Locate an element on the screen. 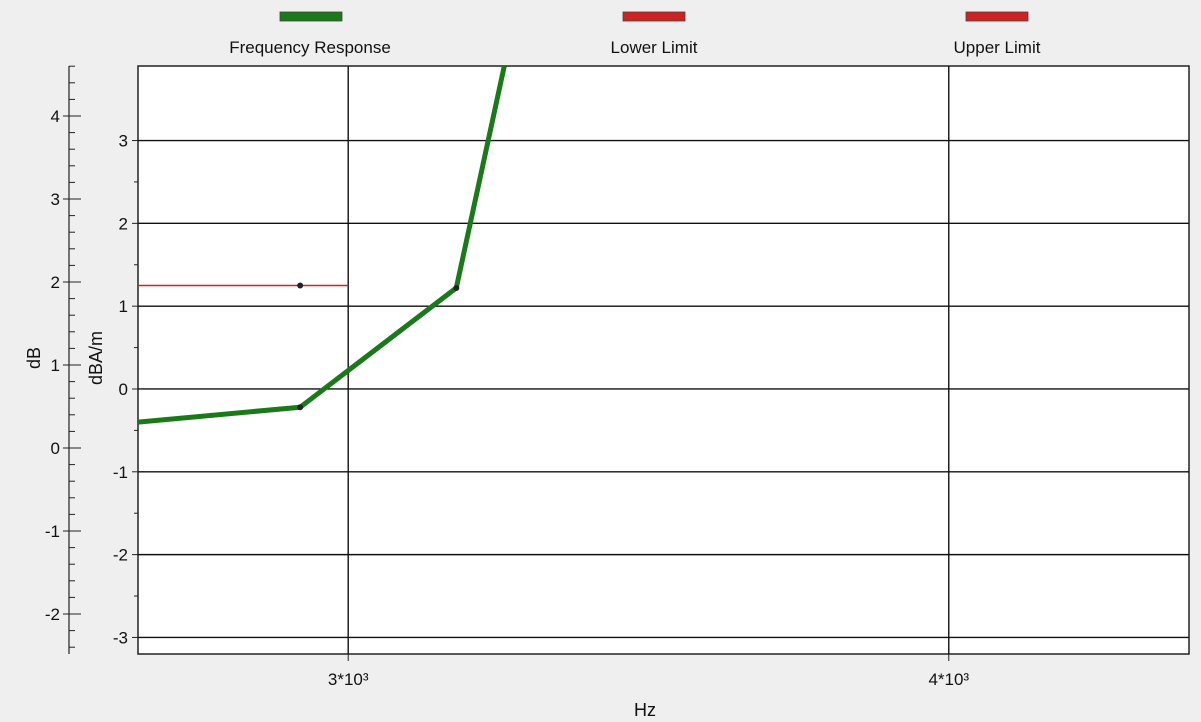 This screenshot has height=722, width=1201. y-right-tick-label-1: 2 is located at coordinates (123, 223).